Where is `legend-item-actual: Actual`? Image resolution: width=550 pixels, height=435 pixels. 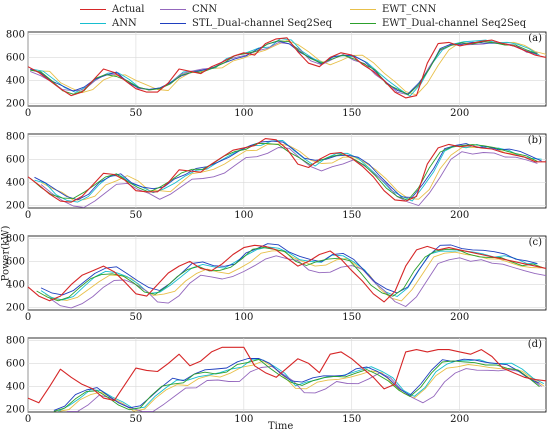 legend-item-actual: Actual is located at coordinates (112, 9).